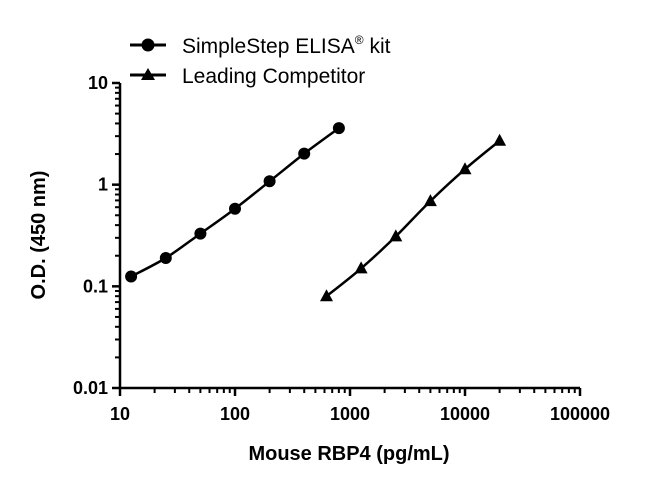 The height and width of the screenshot is (484, 650). I want to click on y-tick-label: 0.1, so click(95, 286).